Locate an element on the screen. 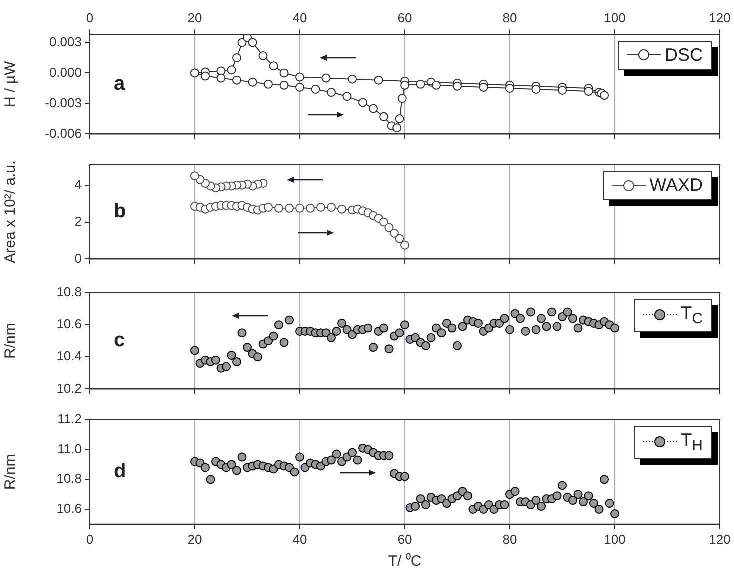 This screenshot has width=734, height=577. y-tick-label: 10.4 is located at coordinates (69, 356).